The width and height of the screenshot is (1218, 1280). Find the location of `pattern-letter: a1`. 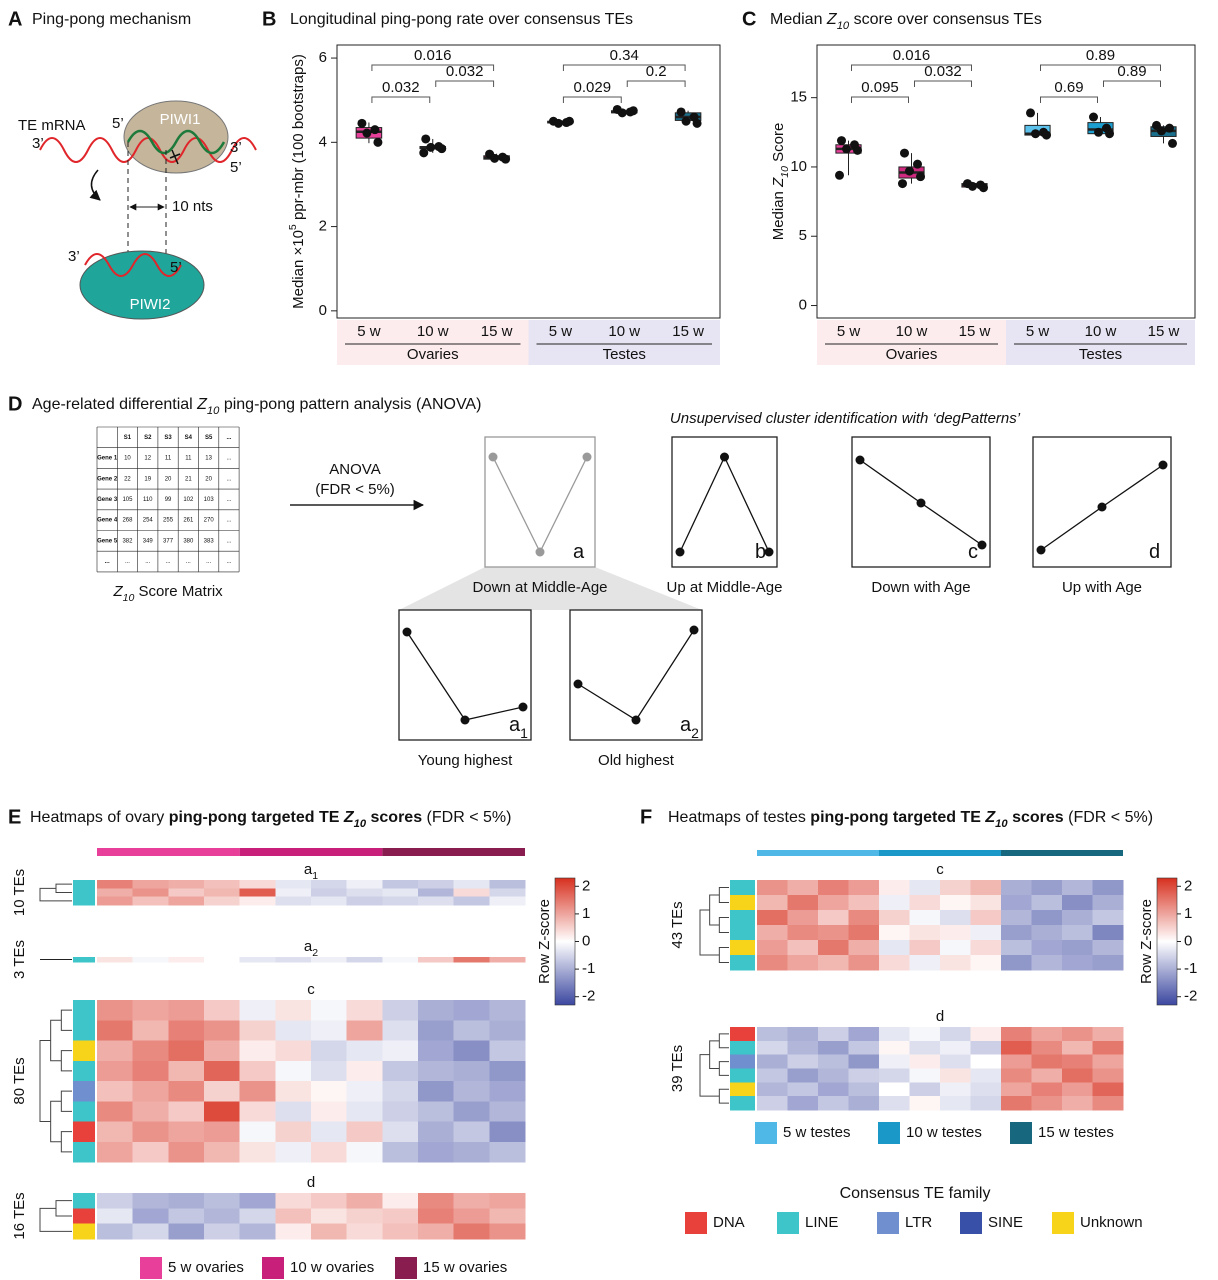

pattern-letter: a1 is located at coordinates (518, 727).